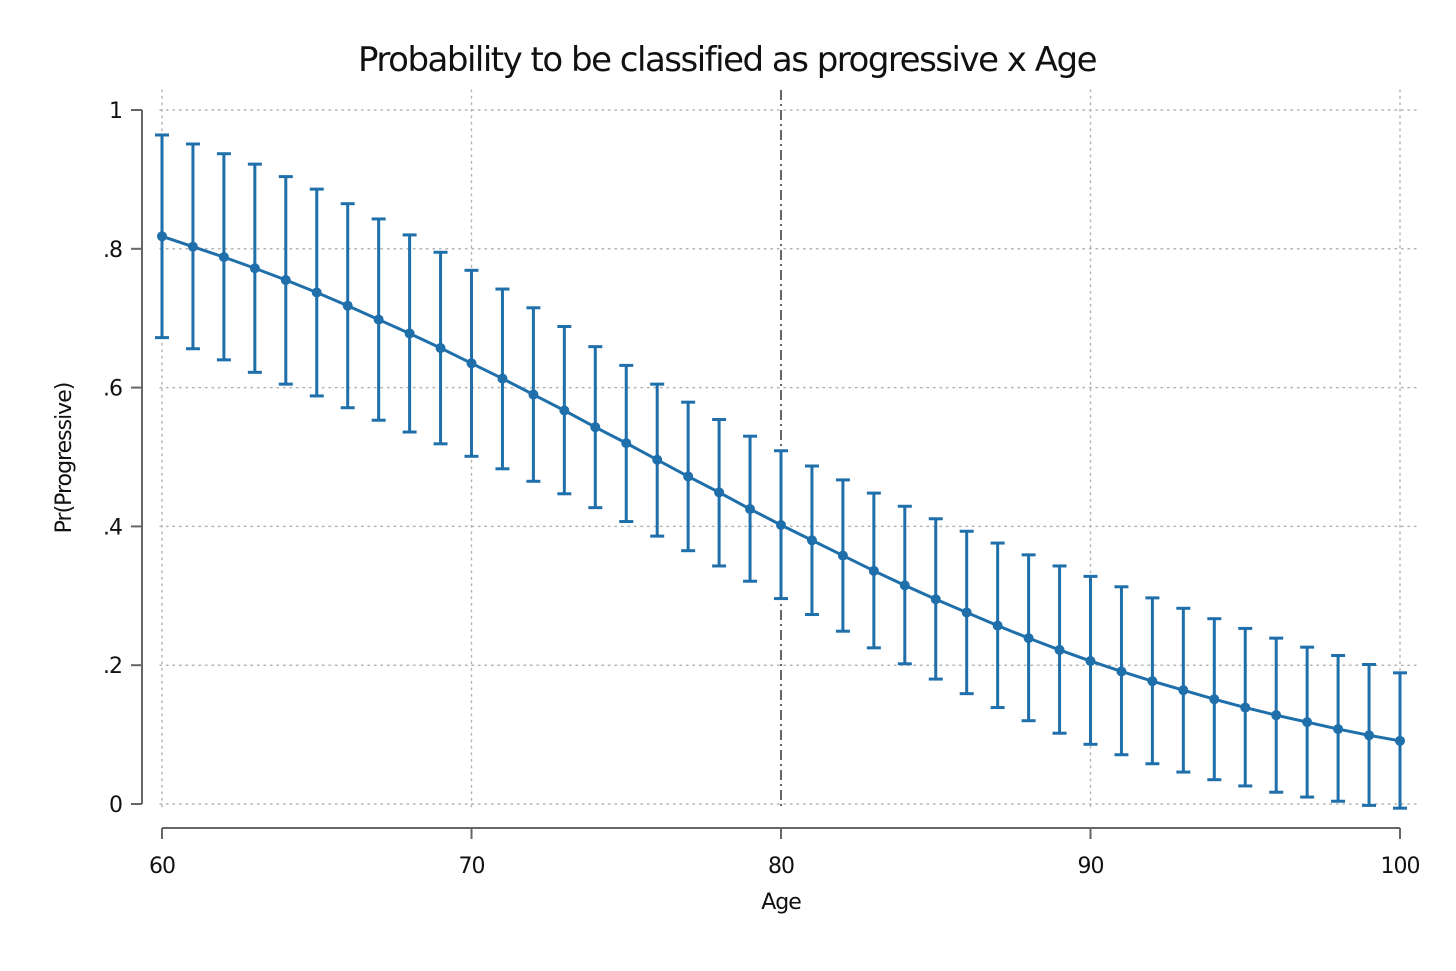  I want to click on y-tick-label: 1, so click(115, 111).